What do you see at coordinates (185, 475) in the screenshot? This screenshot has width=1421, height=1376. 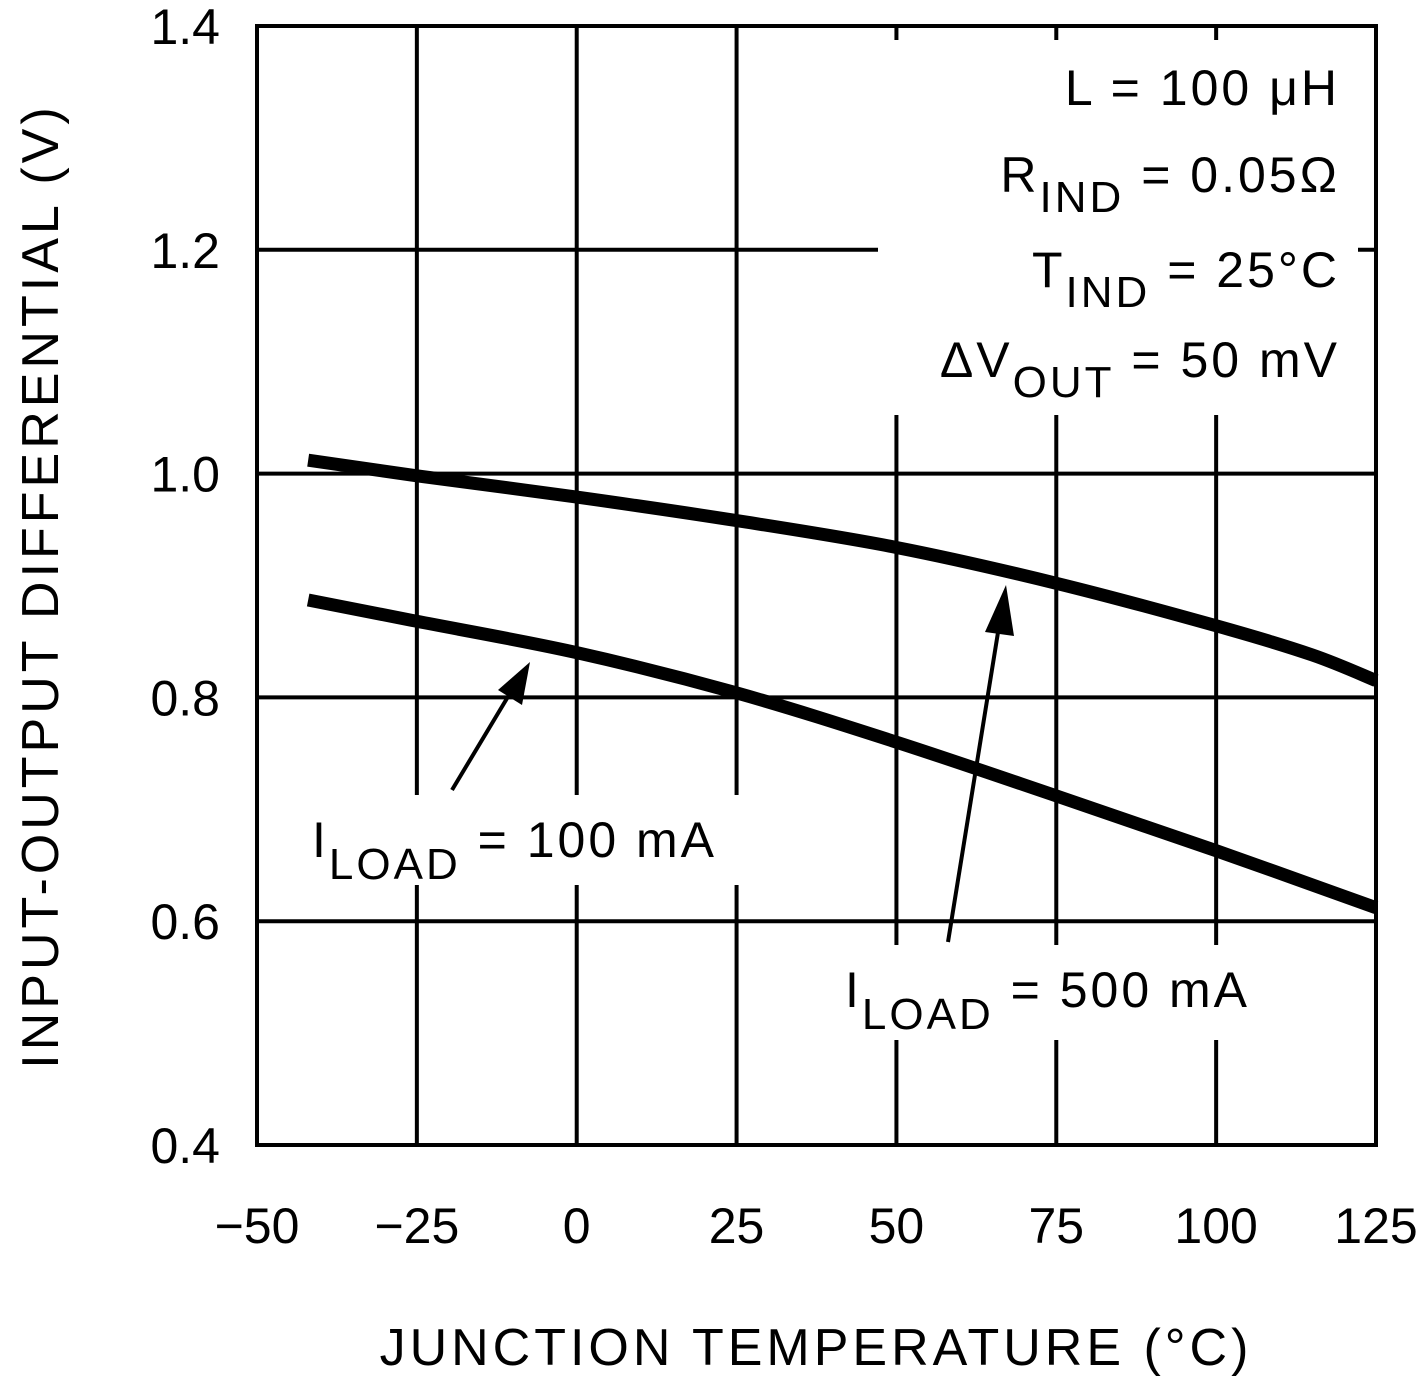 I see `y-tick-label: 1.0` at bounding box center [185, 475].